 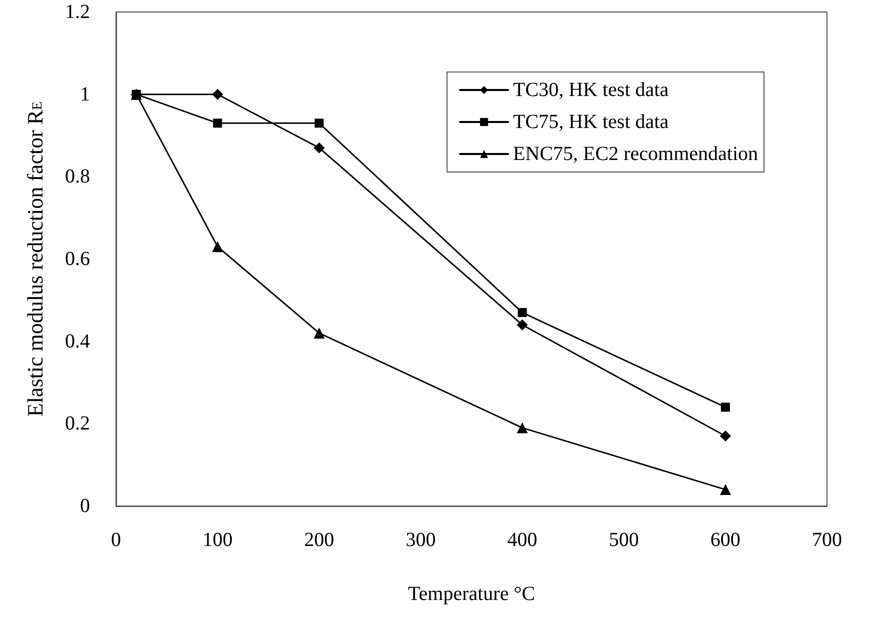 I want to click on x-tick-label: 300, so click(x=421, y=540).